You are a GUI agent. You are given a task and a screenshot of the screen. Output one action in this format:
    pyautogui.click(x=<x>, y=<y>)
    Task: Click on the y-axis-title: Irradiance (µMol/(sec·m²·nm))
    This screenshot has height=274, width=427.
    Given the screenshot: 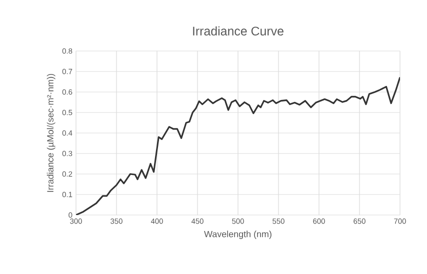 What is the action you would take?
    pyautogui.click(x=51, y=133)
    